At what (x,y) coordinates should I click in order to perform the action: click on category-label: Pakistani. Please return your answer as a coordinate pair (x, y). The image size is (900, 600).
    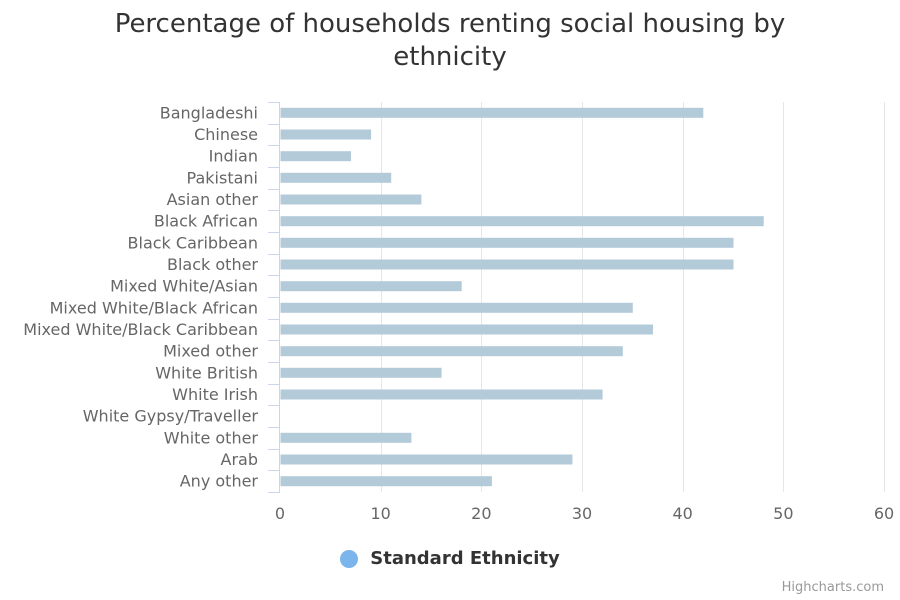
    Looking at the image, I should click on (222, 177).